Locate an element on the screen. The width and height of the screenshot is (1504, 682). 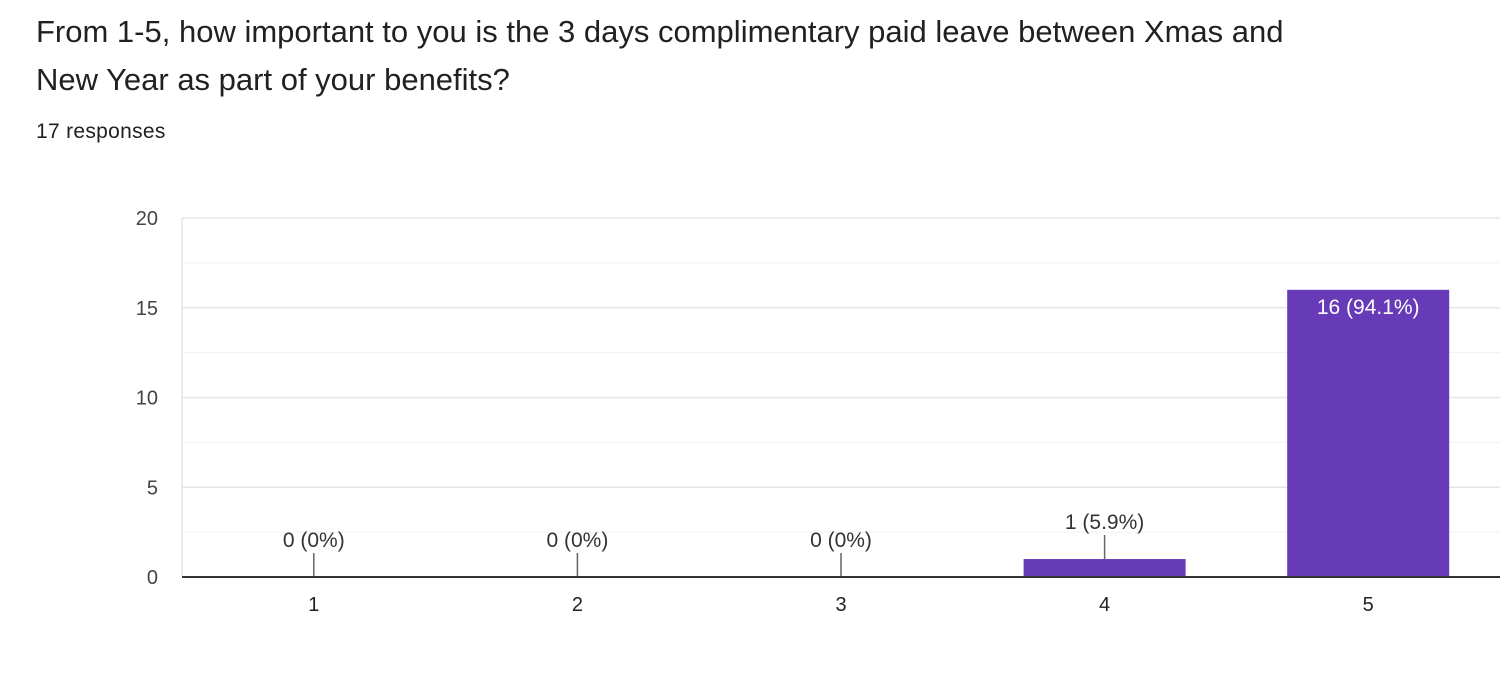
x-tick-label: 4 is located at coordinates (1104, 605).